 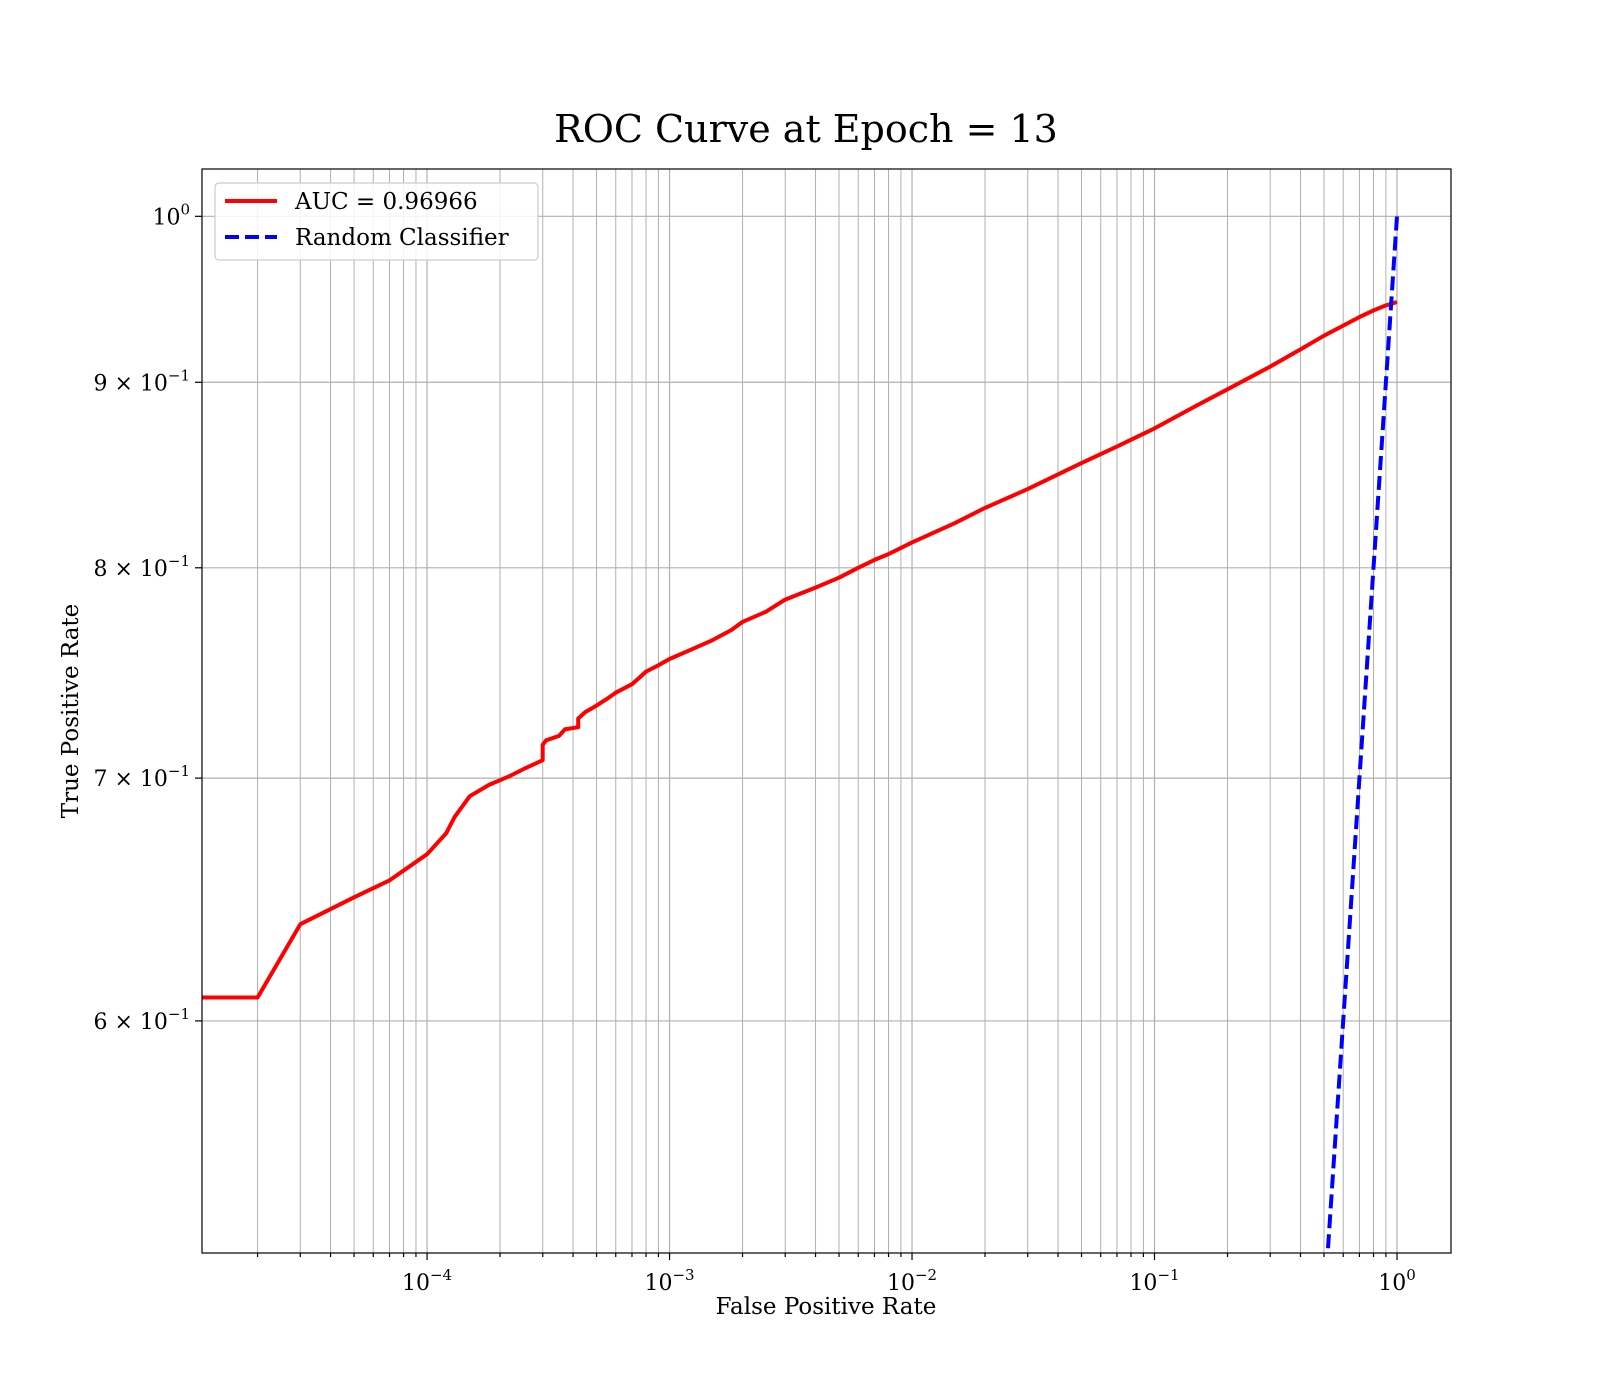 What do you see at coordinates (441, 1275) in the screenshot?
I see `x-tick-exponent: −4` at bounding box center [441, 1275].